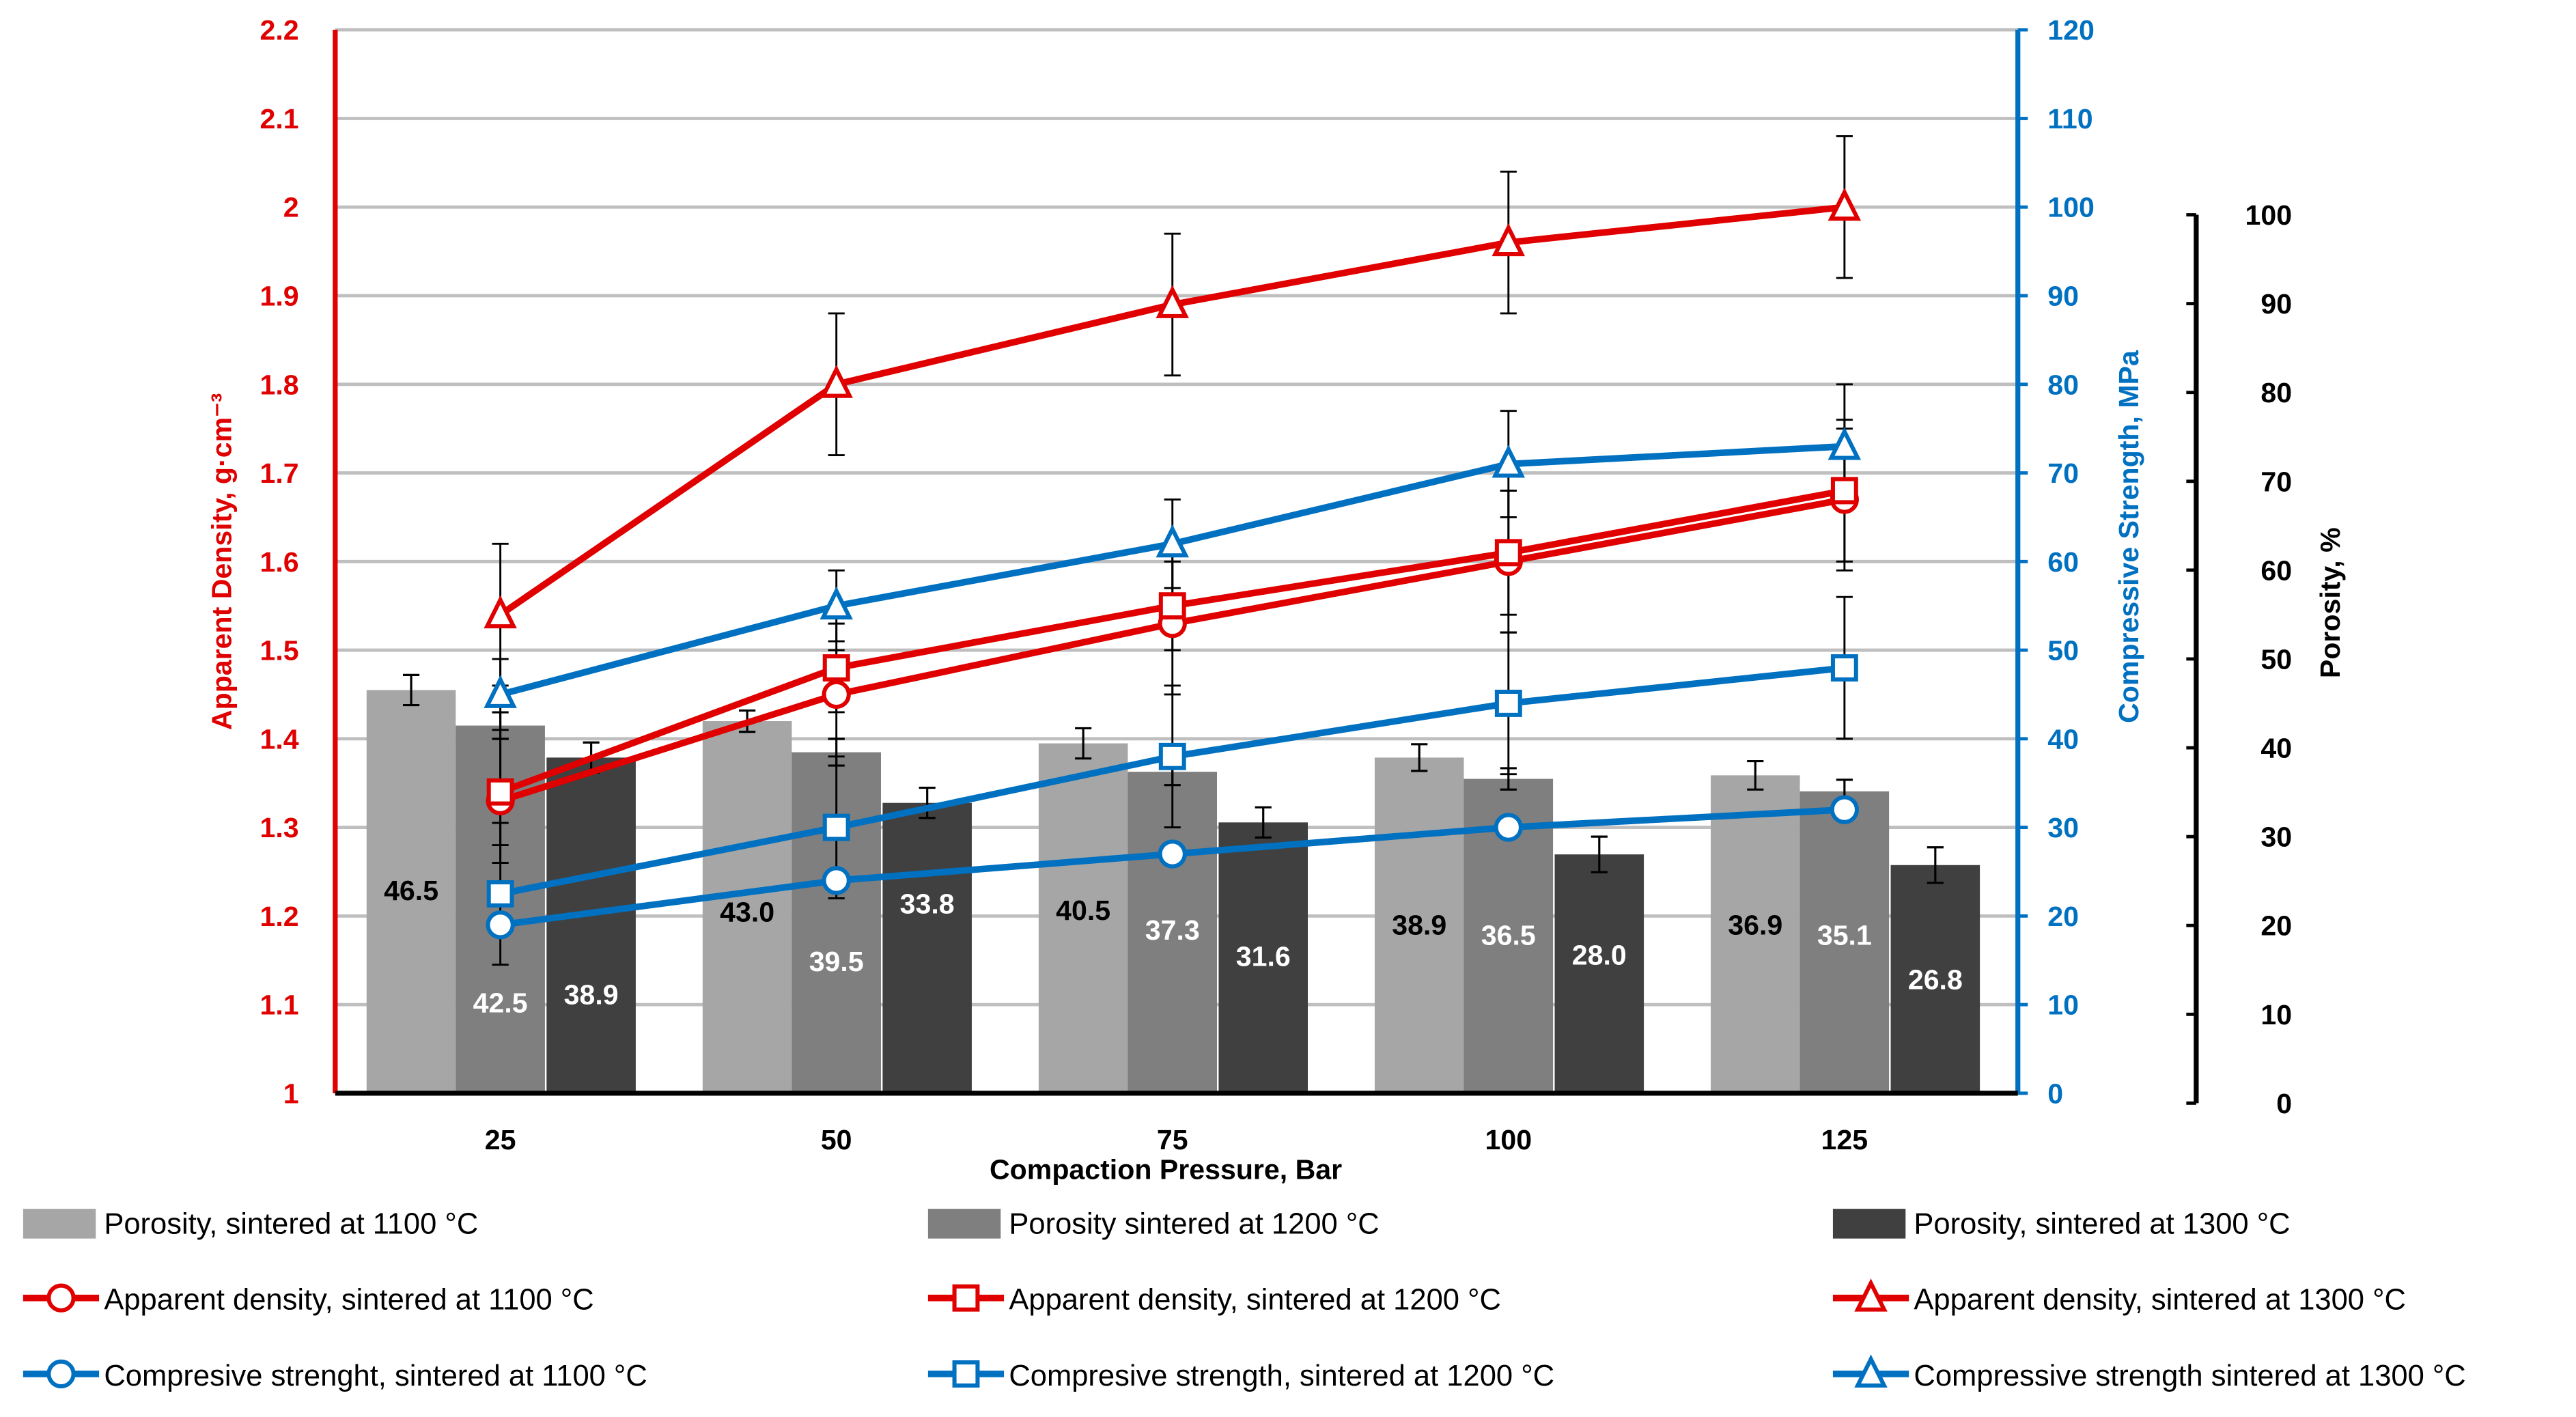 The image size is (2576, 1417). I want to click on porosity-tick-label: 70, so click(2276, 481).